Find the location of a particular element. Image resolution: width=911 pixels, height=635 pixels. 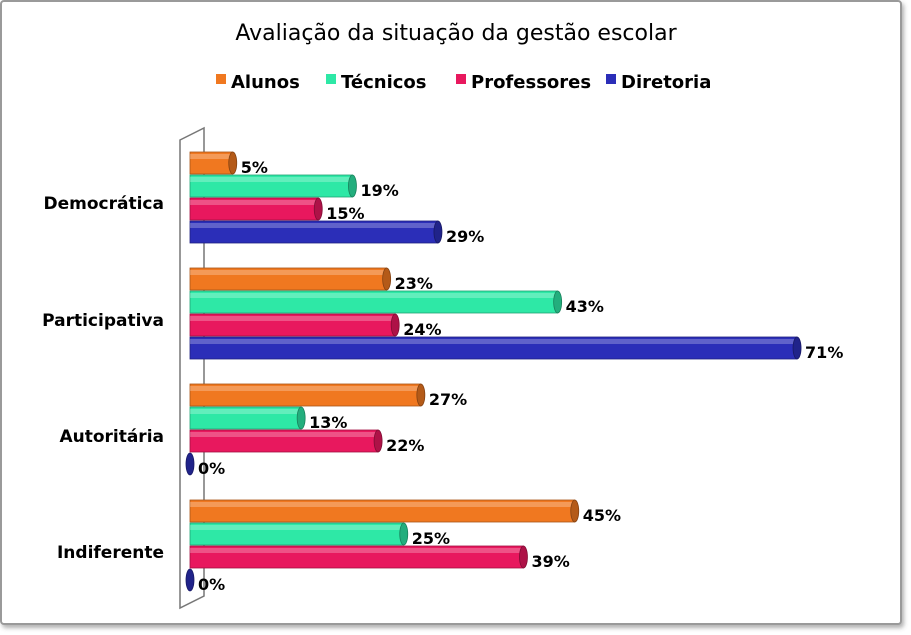

chart-title: Avaliação da situação da gestão escolar is located at coordinates (456, 33).